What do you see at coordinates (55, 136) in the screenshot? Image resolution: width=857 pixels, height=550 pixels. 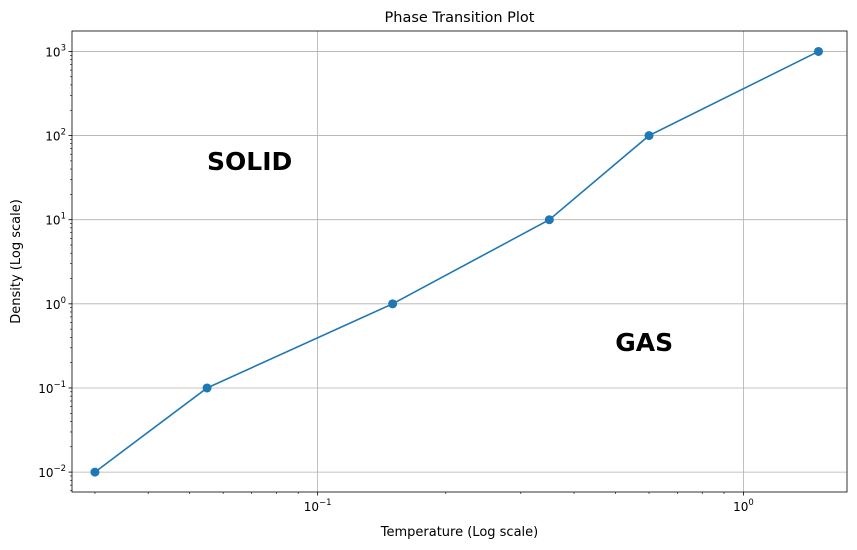 I see `y-tick-label: 10²` at bounding box center [55, 136].